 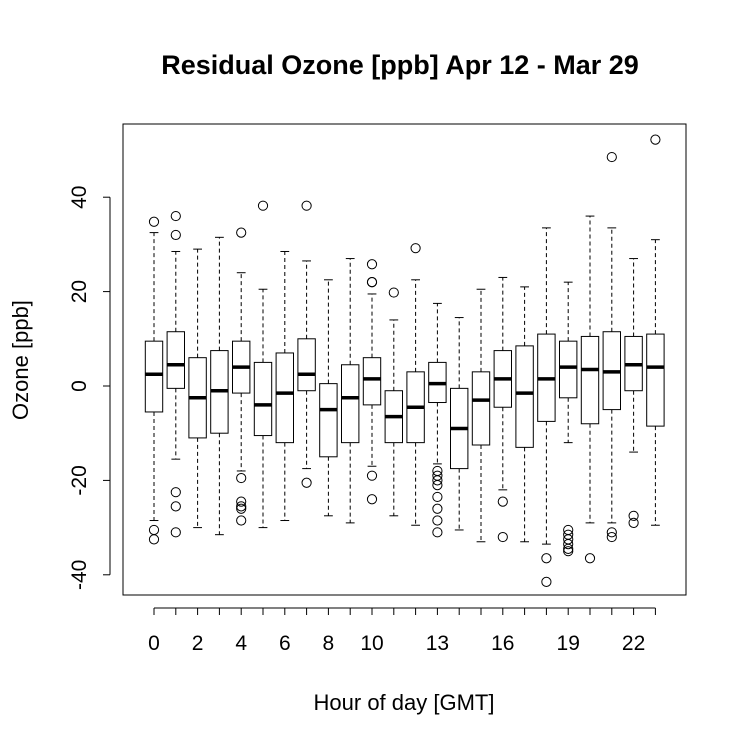 What do you see at coordinates (79, 291) in the screenshot?
I see `y-tick-label: 20` at bounding box center [79, 291].